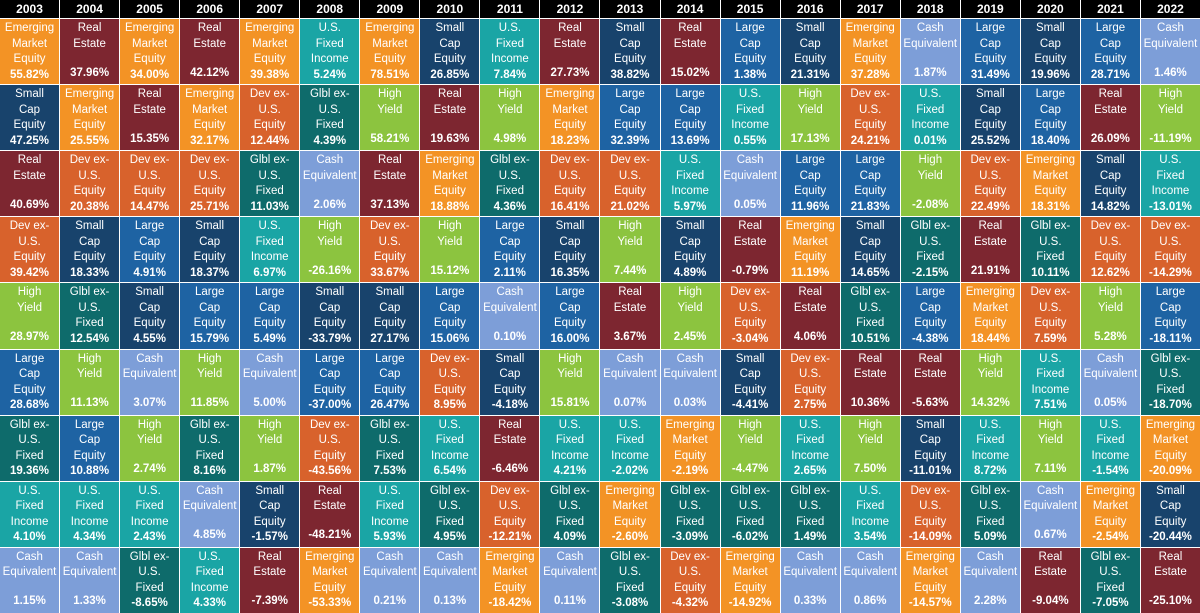  Describe the element at coordinates (930, 316) in the screenshot. I see `asset-cell: Large Cap Equity -4.38%` at that location.